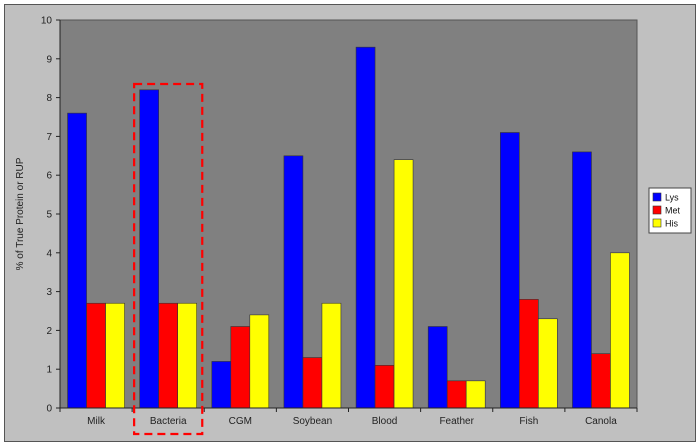 Image resolution: width=700 pixels, height=446 pixels. Describe the element at coordinates (529, 354) in the screenshot. I see `bar-met-fish` at that location.